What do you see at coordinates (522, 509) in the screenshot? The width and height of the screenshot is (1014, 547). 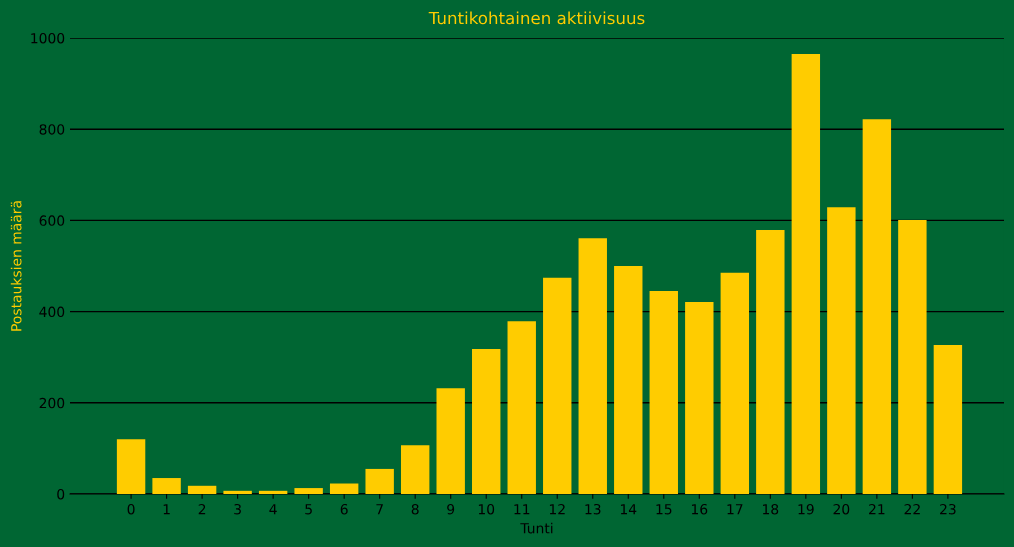 I see `x-tick-label: 11` at bounding box center [522, 509].